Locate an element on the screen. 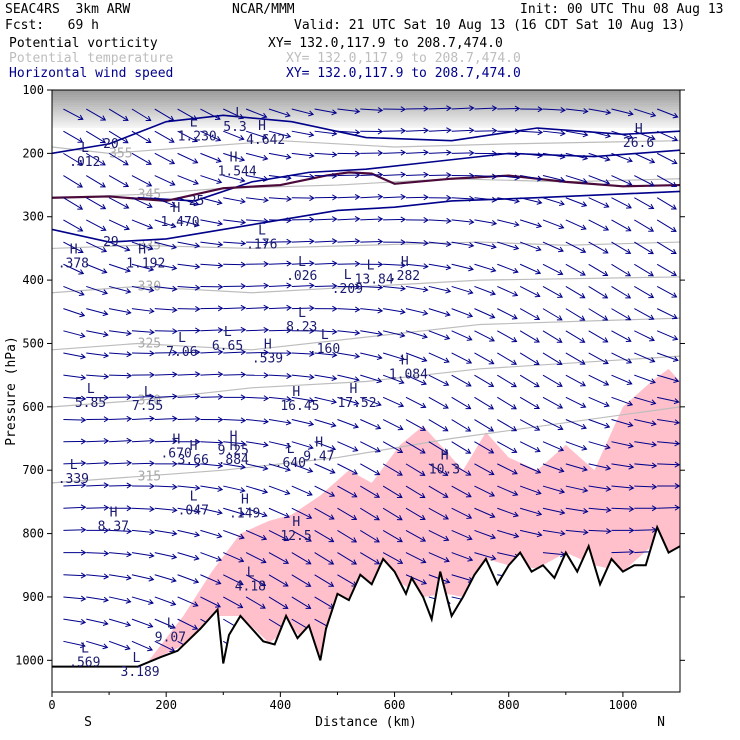 The height and width of the screenshot is (740, 740). extremum-value: 7.06 is located at coordinates (181, 352).